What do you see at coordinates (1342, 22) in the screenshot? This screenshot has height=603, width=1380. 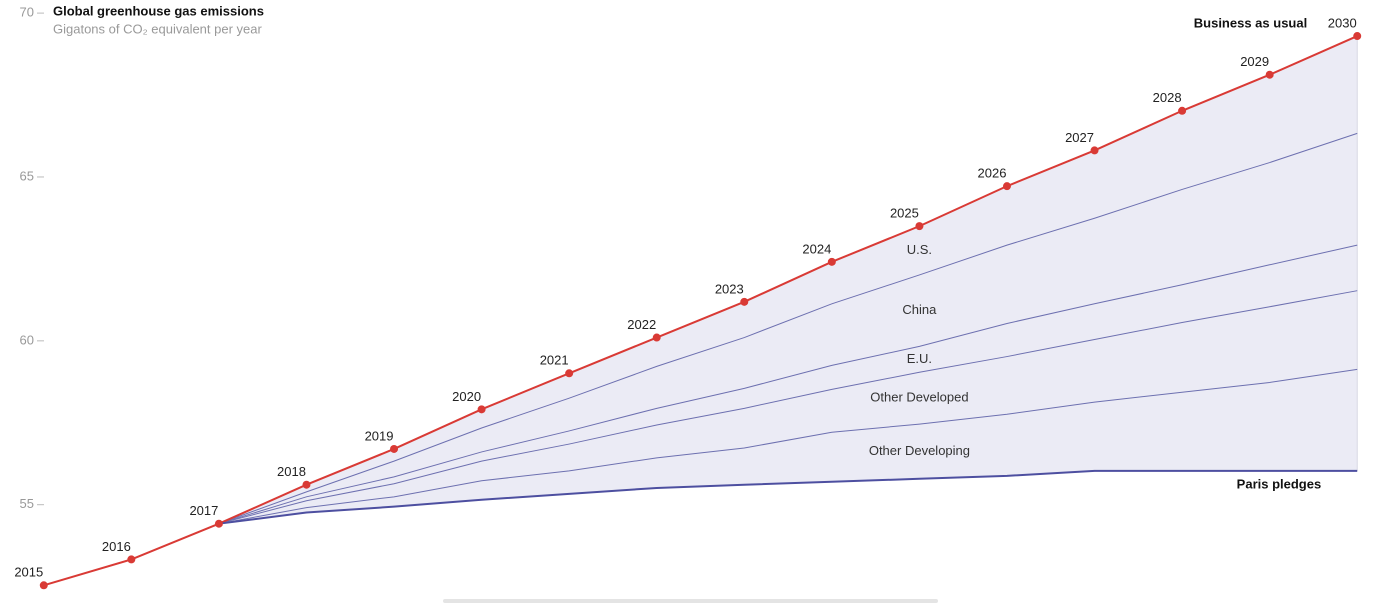 I see `year-label: 2030` at bounding box center [1342, 22].